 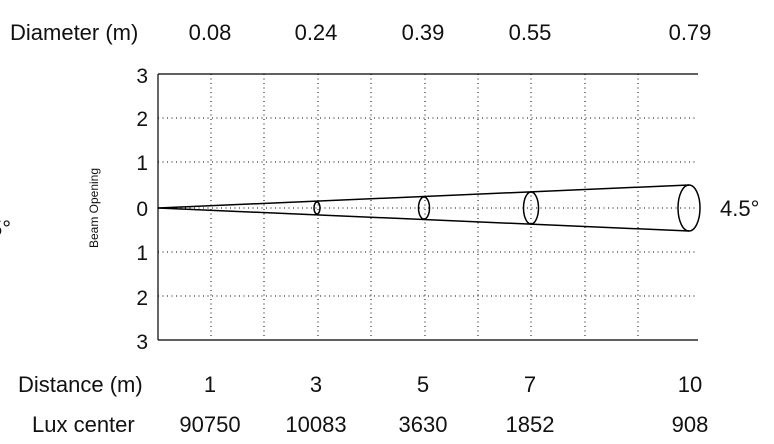 I want to click on beam-opening-label: Beam Opening, so click(x=94, y=208).